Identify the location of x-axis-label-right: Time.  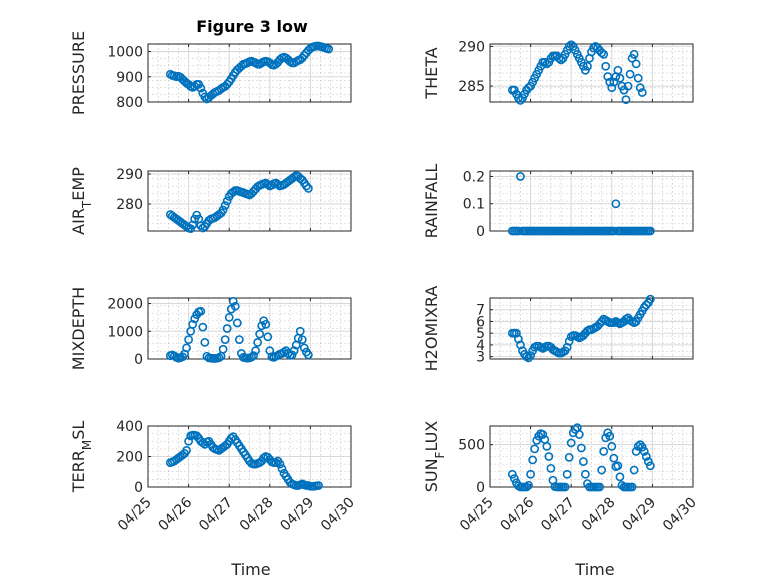
(594, 569).